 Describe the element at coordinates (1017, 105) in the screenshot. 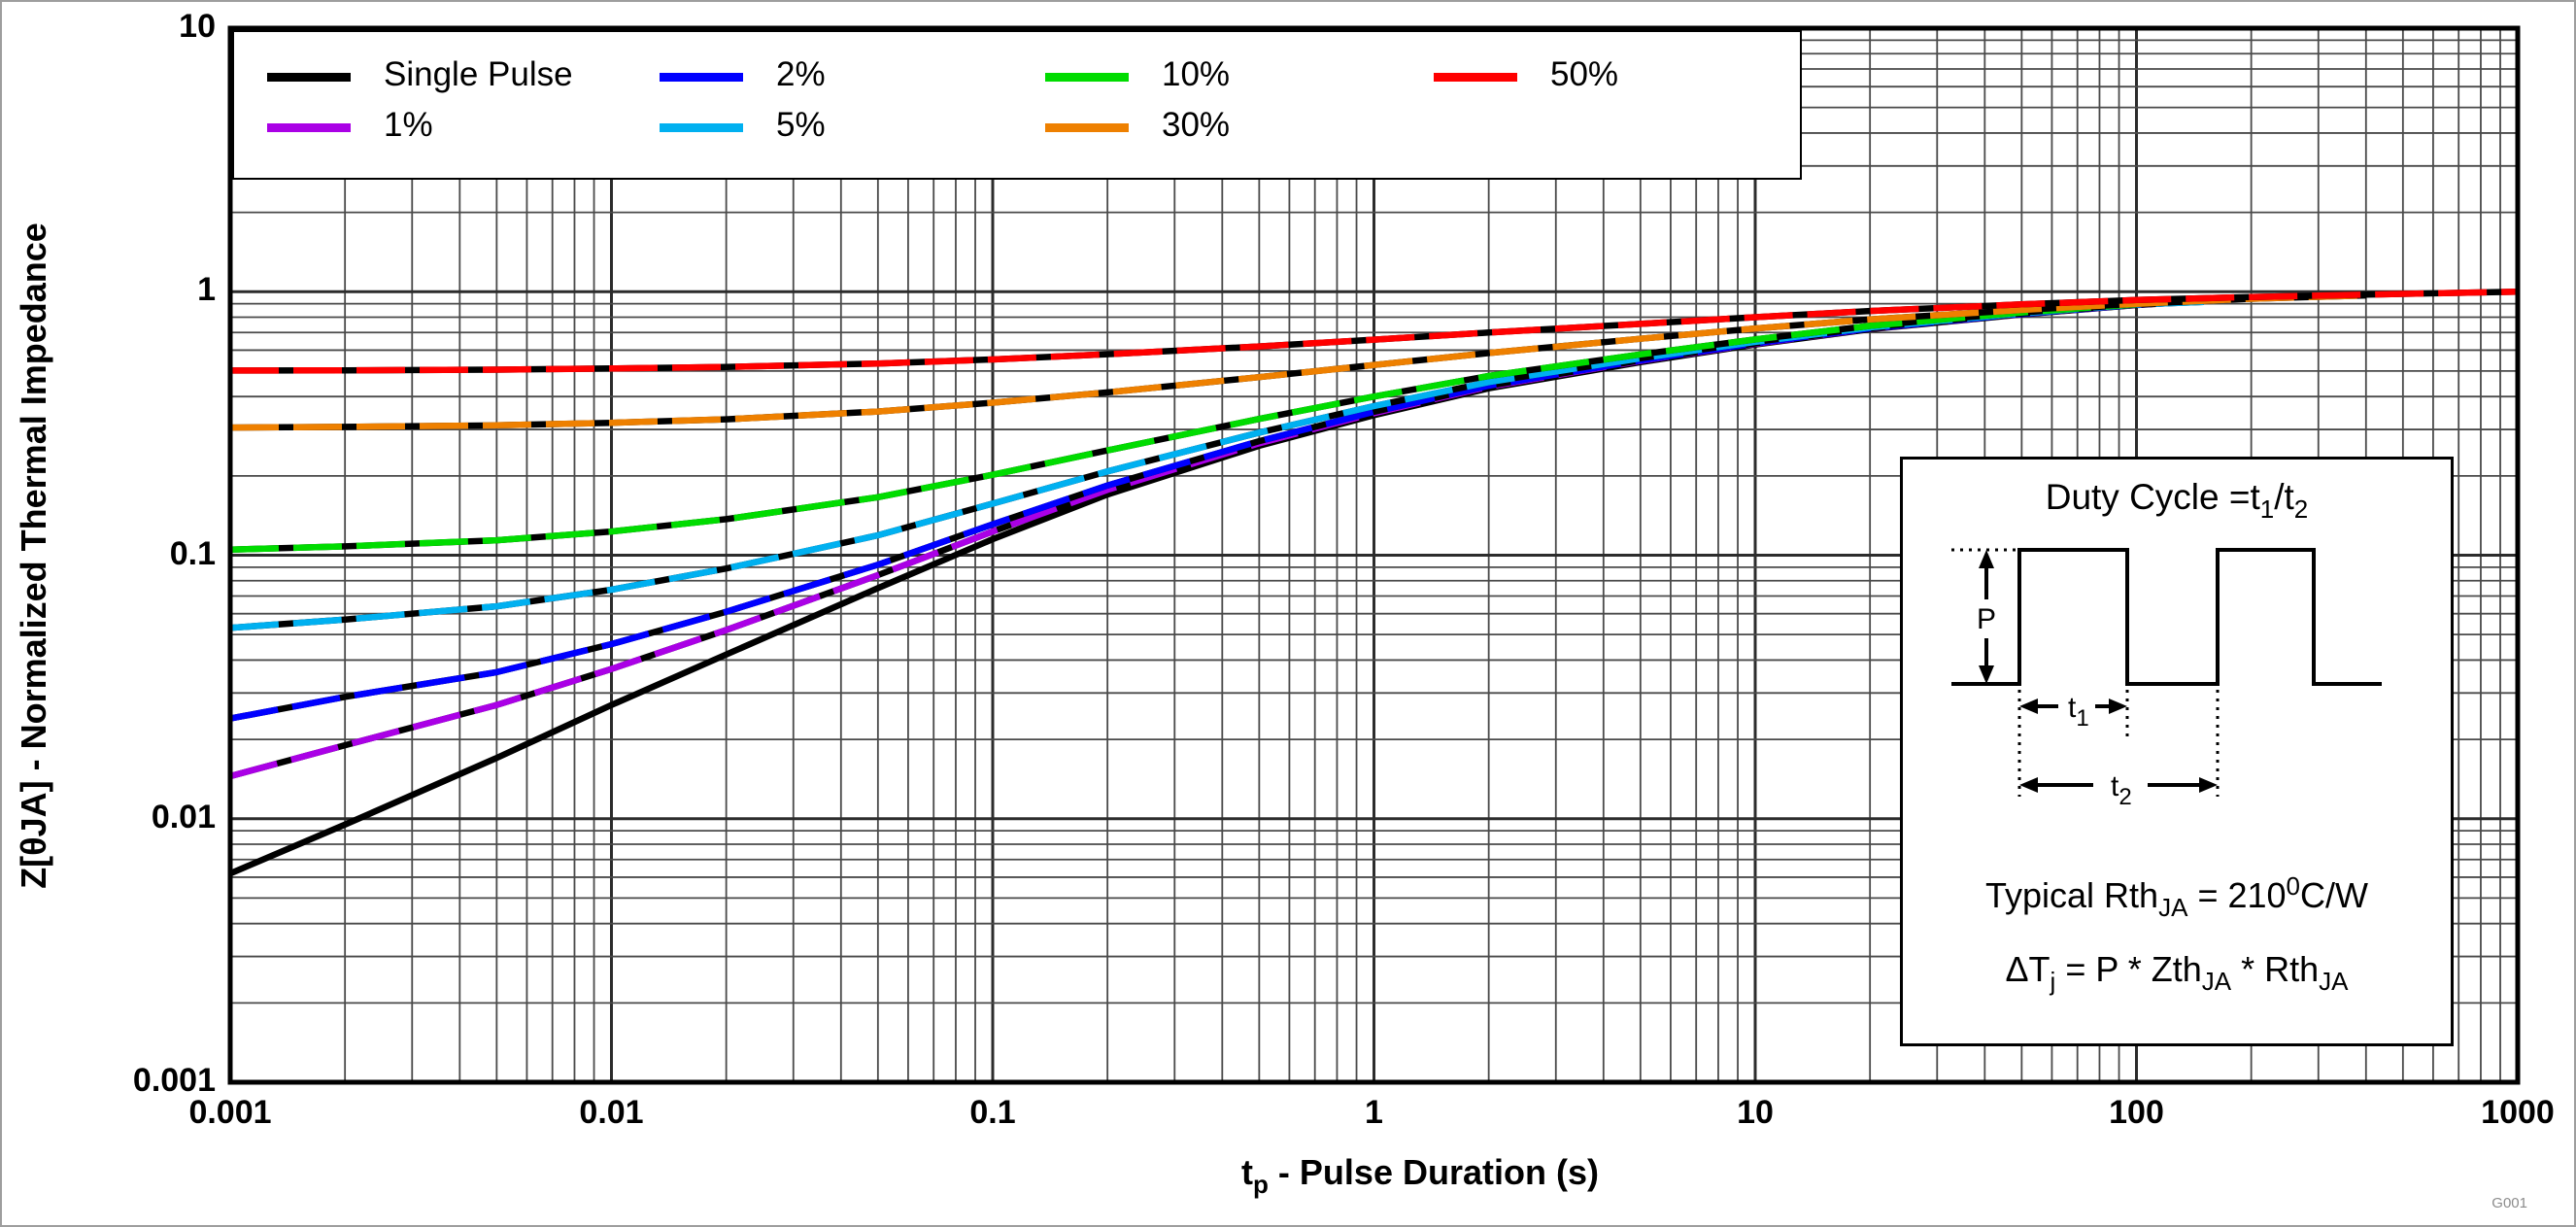

I see `legend-box` at that location.